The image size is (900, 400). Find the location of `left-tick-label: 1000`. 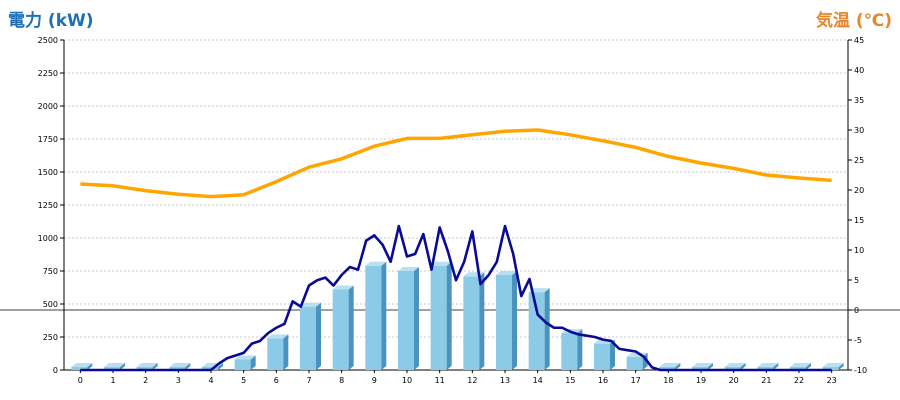

left-tick-label: 1000 is located at coordinates (48, 238).